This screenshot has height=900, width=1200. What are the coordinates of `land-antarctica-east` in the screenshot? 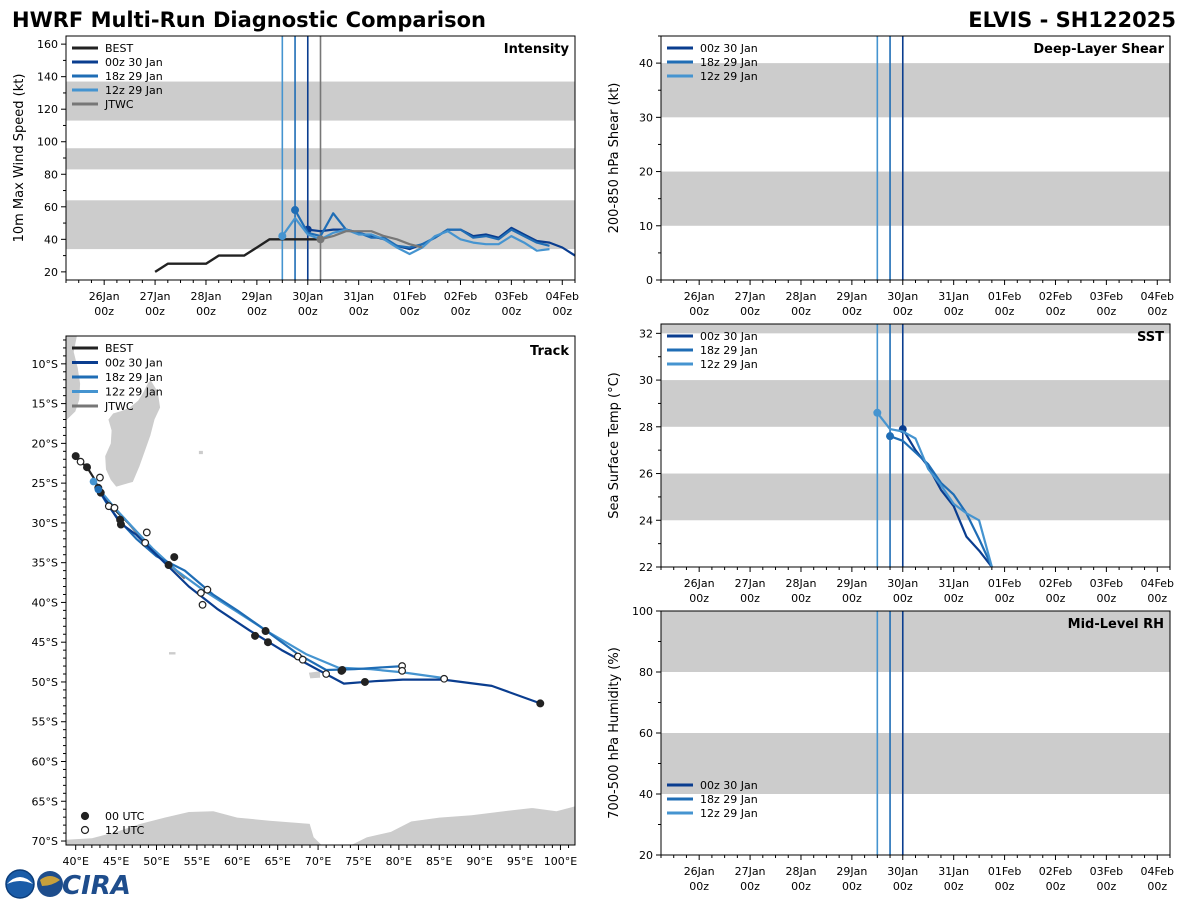 It's located at (462, 825).